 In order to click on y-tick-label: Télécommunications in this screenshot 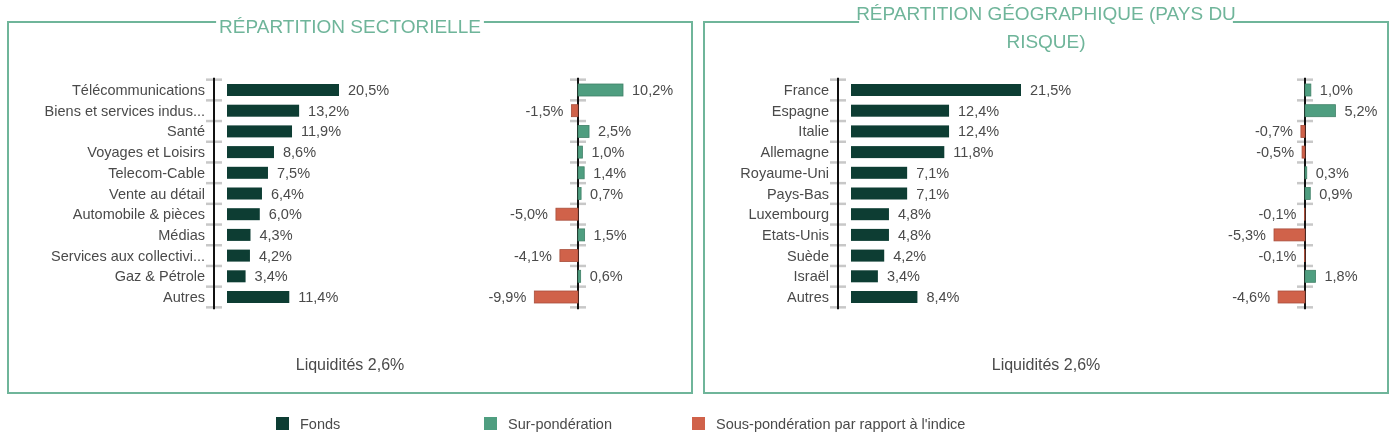, I will do `click(138, 90)`.